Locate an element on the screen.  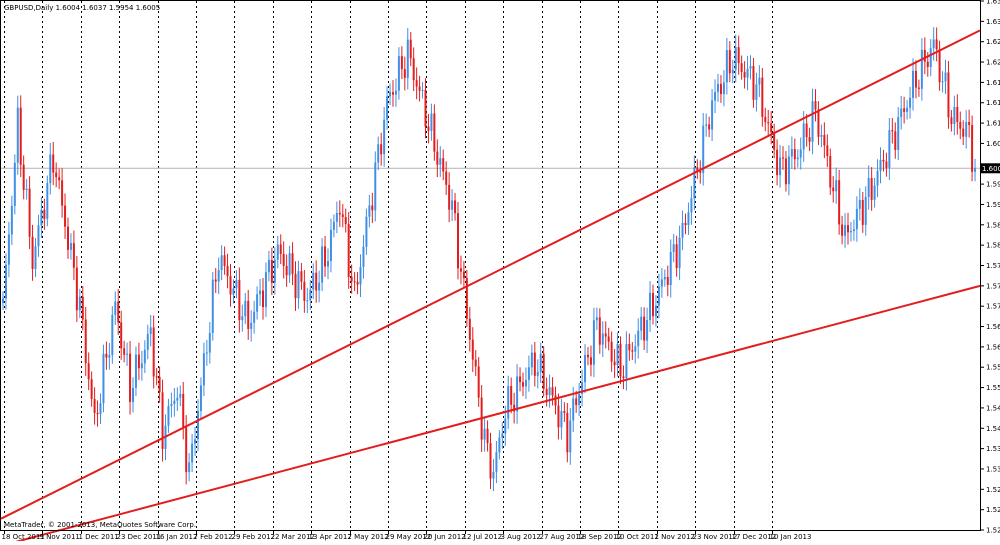
price-tick-label: 1.5610 is located at coordinates (993, 347).